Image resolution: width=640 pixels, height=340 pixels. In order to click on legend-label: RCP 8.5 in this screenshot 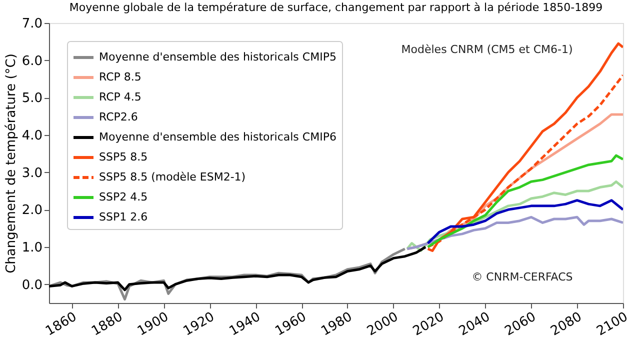, I will do `click(120, 77)`.